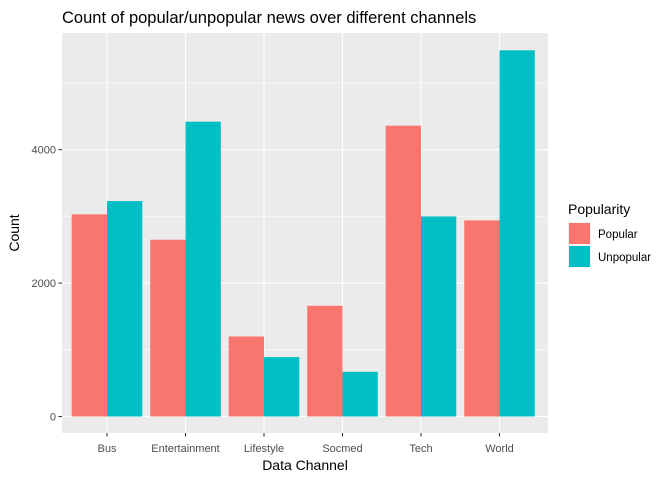 This screenshot has height=480, width=672. I want to click on y-axis: 0 2000 4000, so click(47, 284).